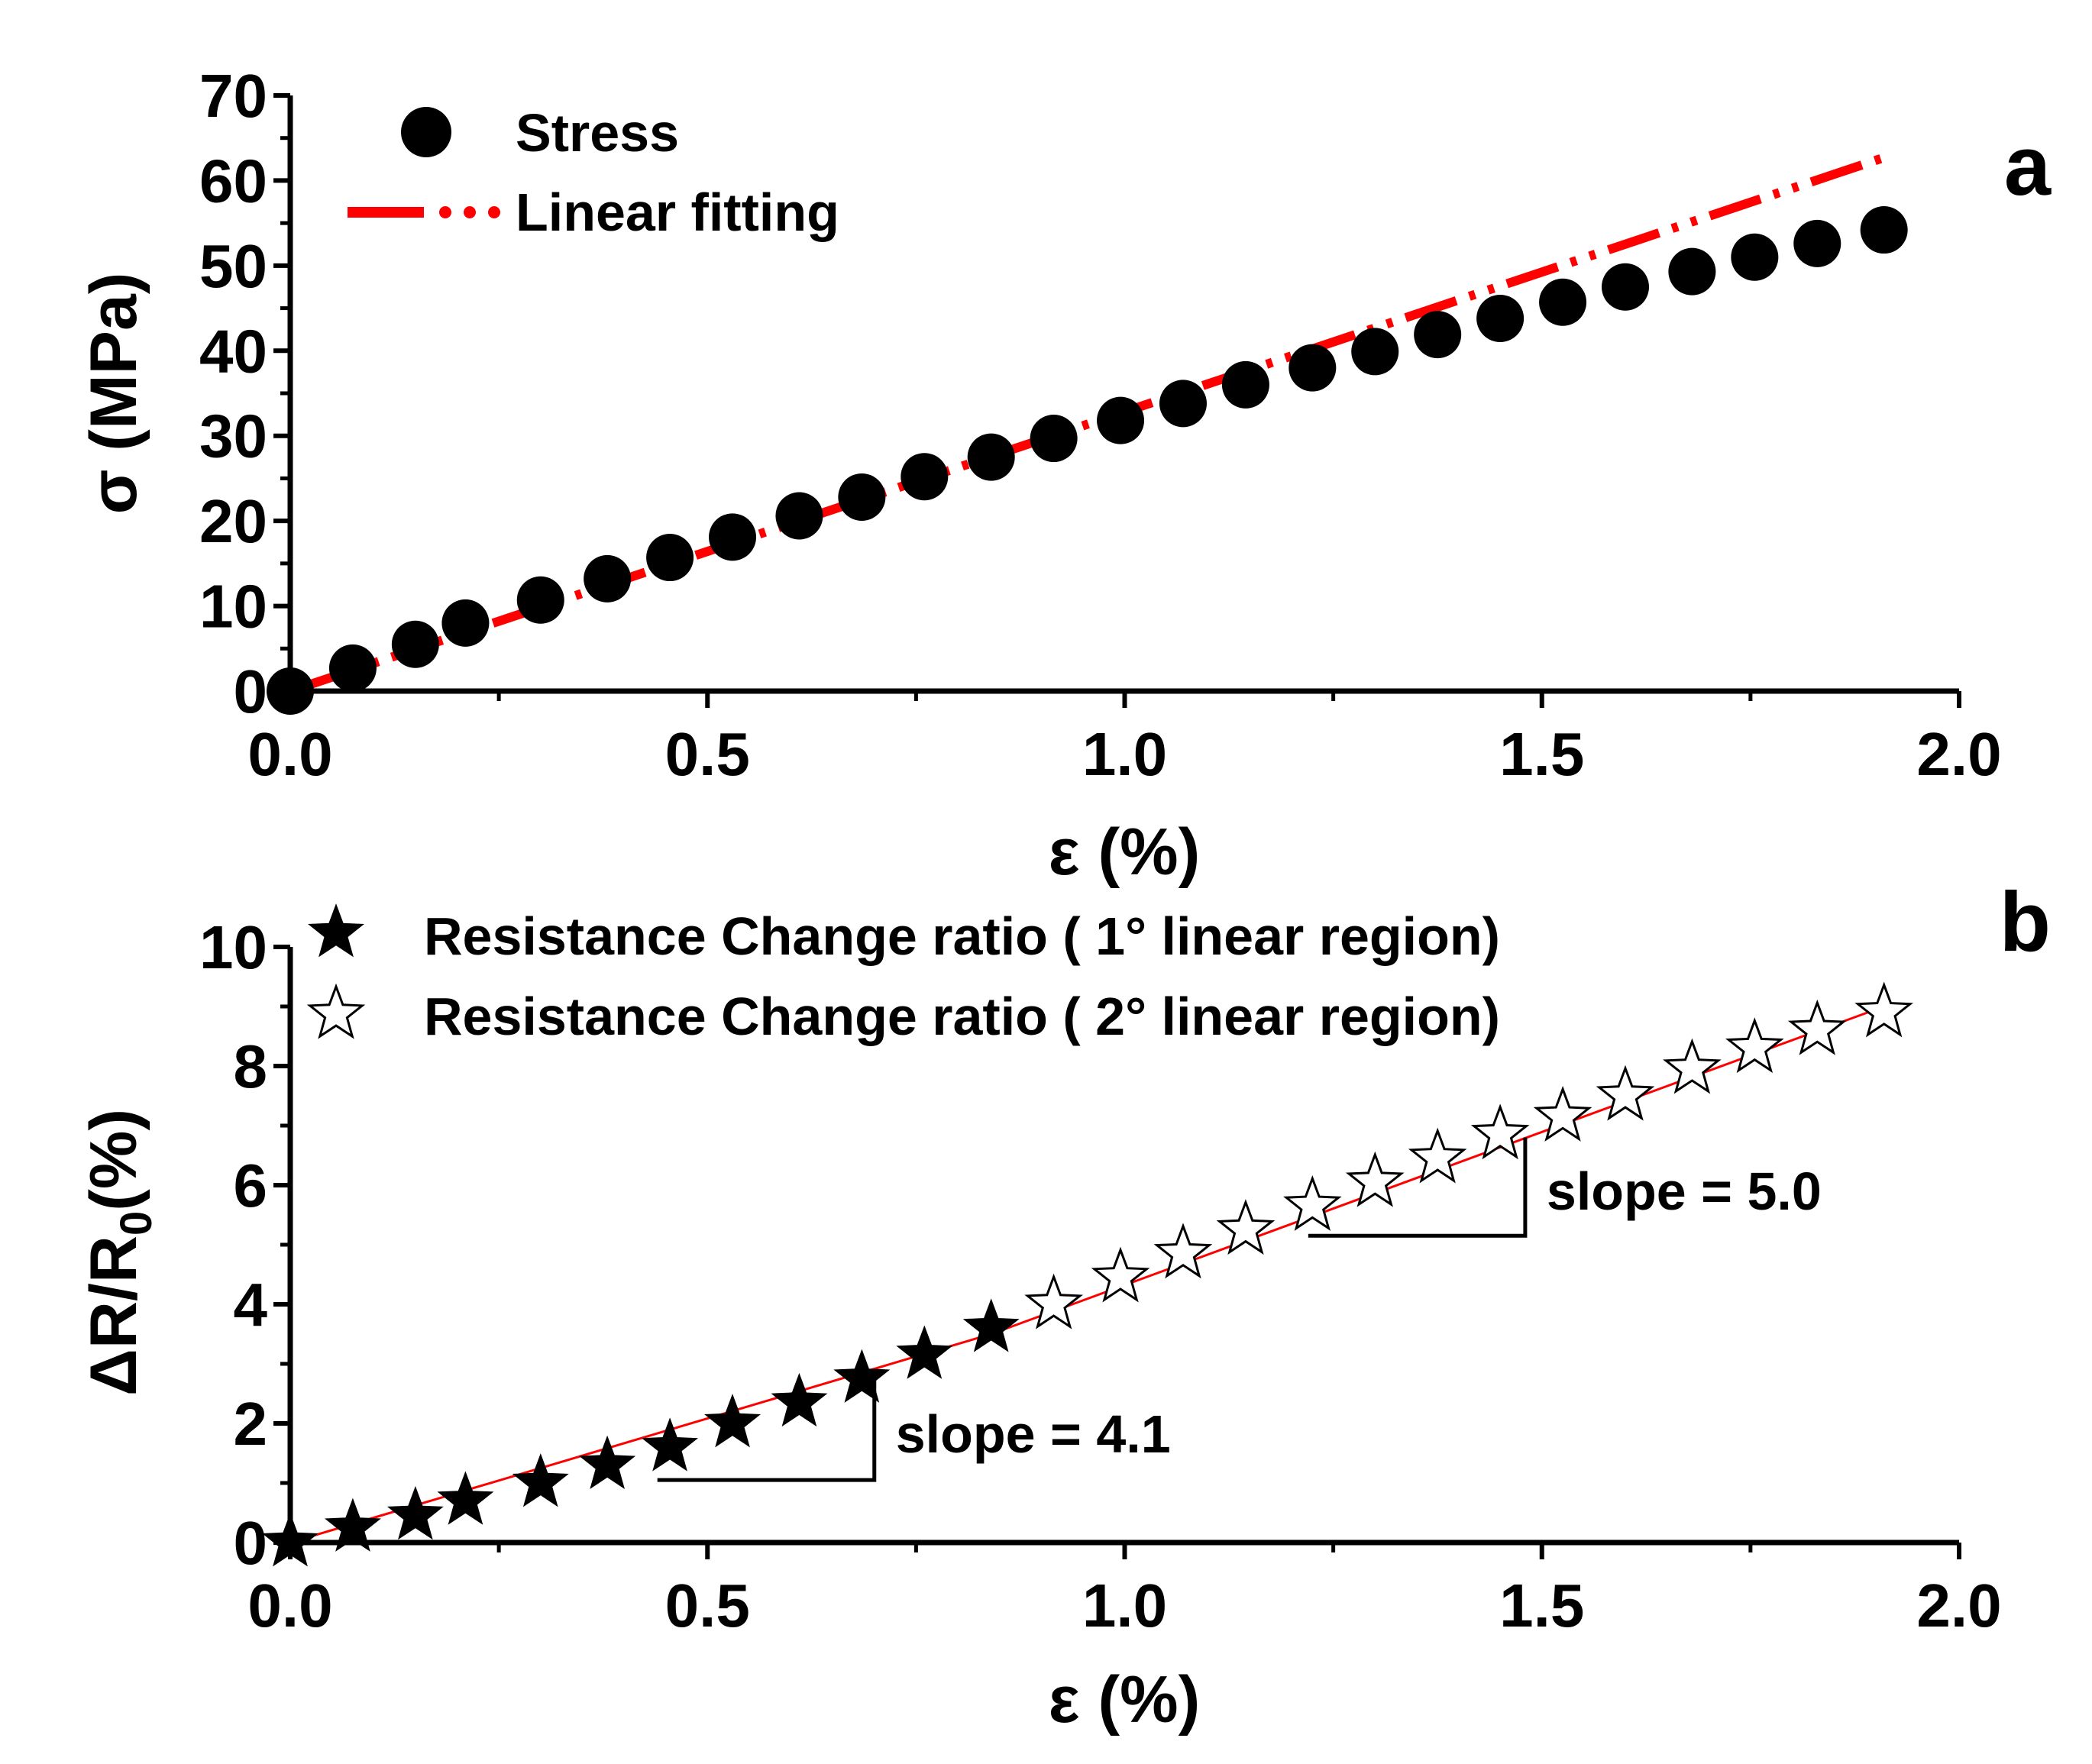 Image resolution: width=2092 pixels, height=1764 pixels. What do you see at coordinates (1033, 1434) in the screenshot?
I see `slope-label: slope = 4.1` at bounding box center [1033, 1434].